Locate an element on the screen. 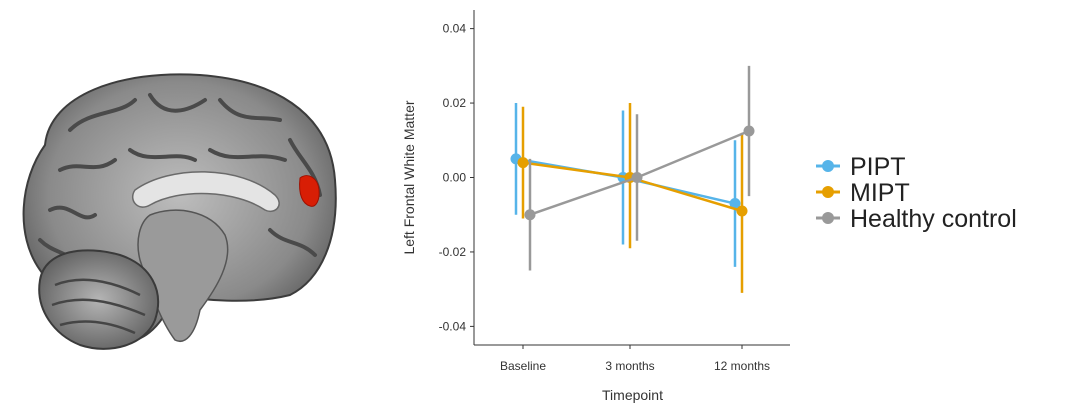 This screenshot has width=1080, height=416. legend-item: PIPT is located at coordinates (861, 167).